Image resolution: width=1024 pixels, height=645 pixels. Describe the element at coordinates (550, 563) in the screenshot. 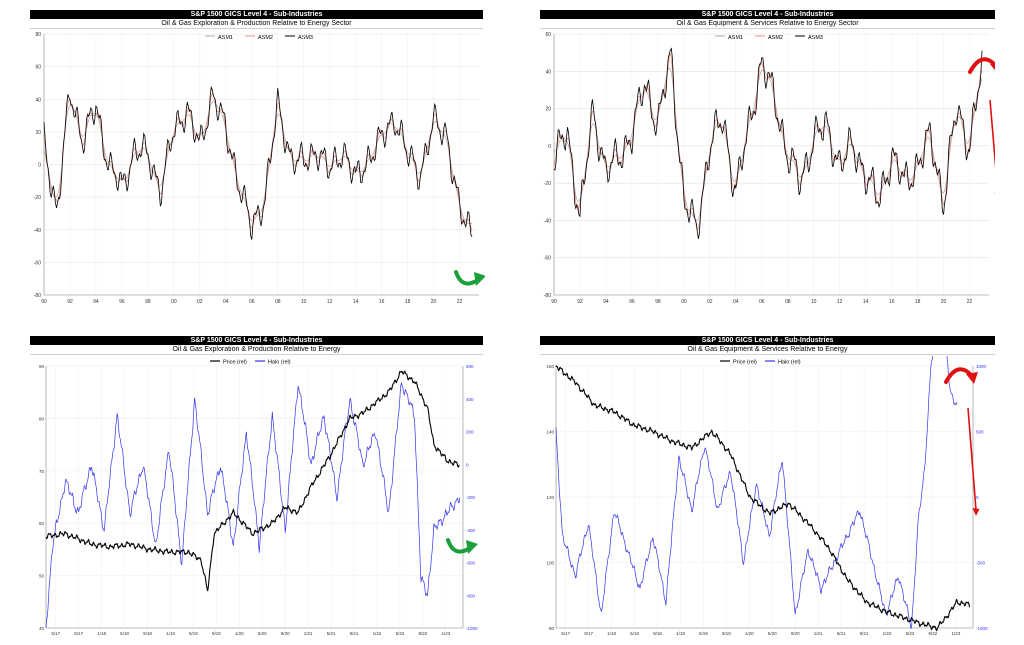

I see `y-tick-label-left: 100` at that location.